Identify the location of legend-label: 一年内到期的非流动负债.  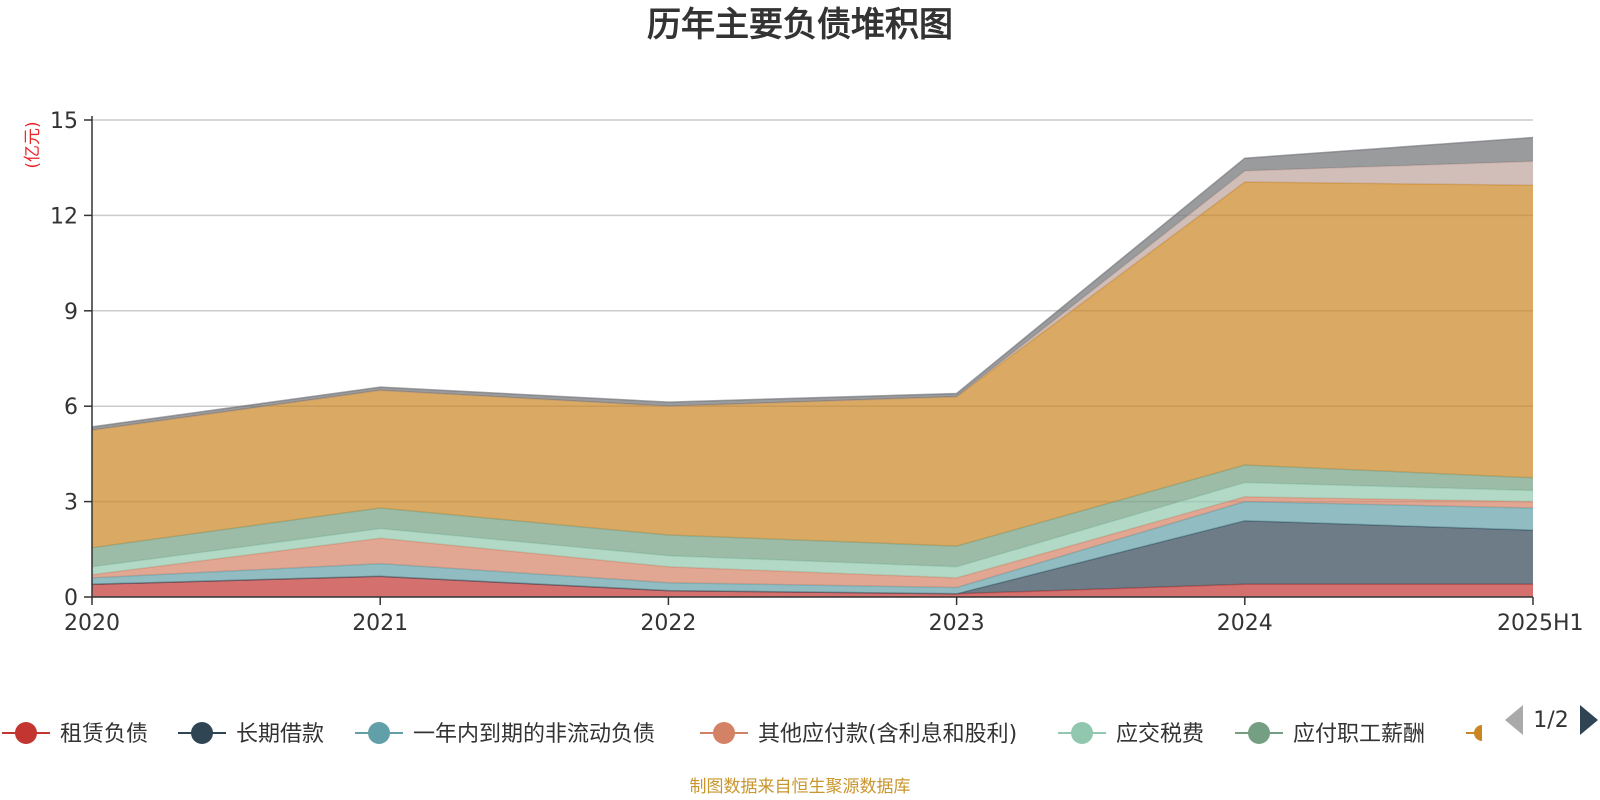
(534, 734).